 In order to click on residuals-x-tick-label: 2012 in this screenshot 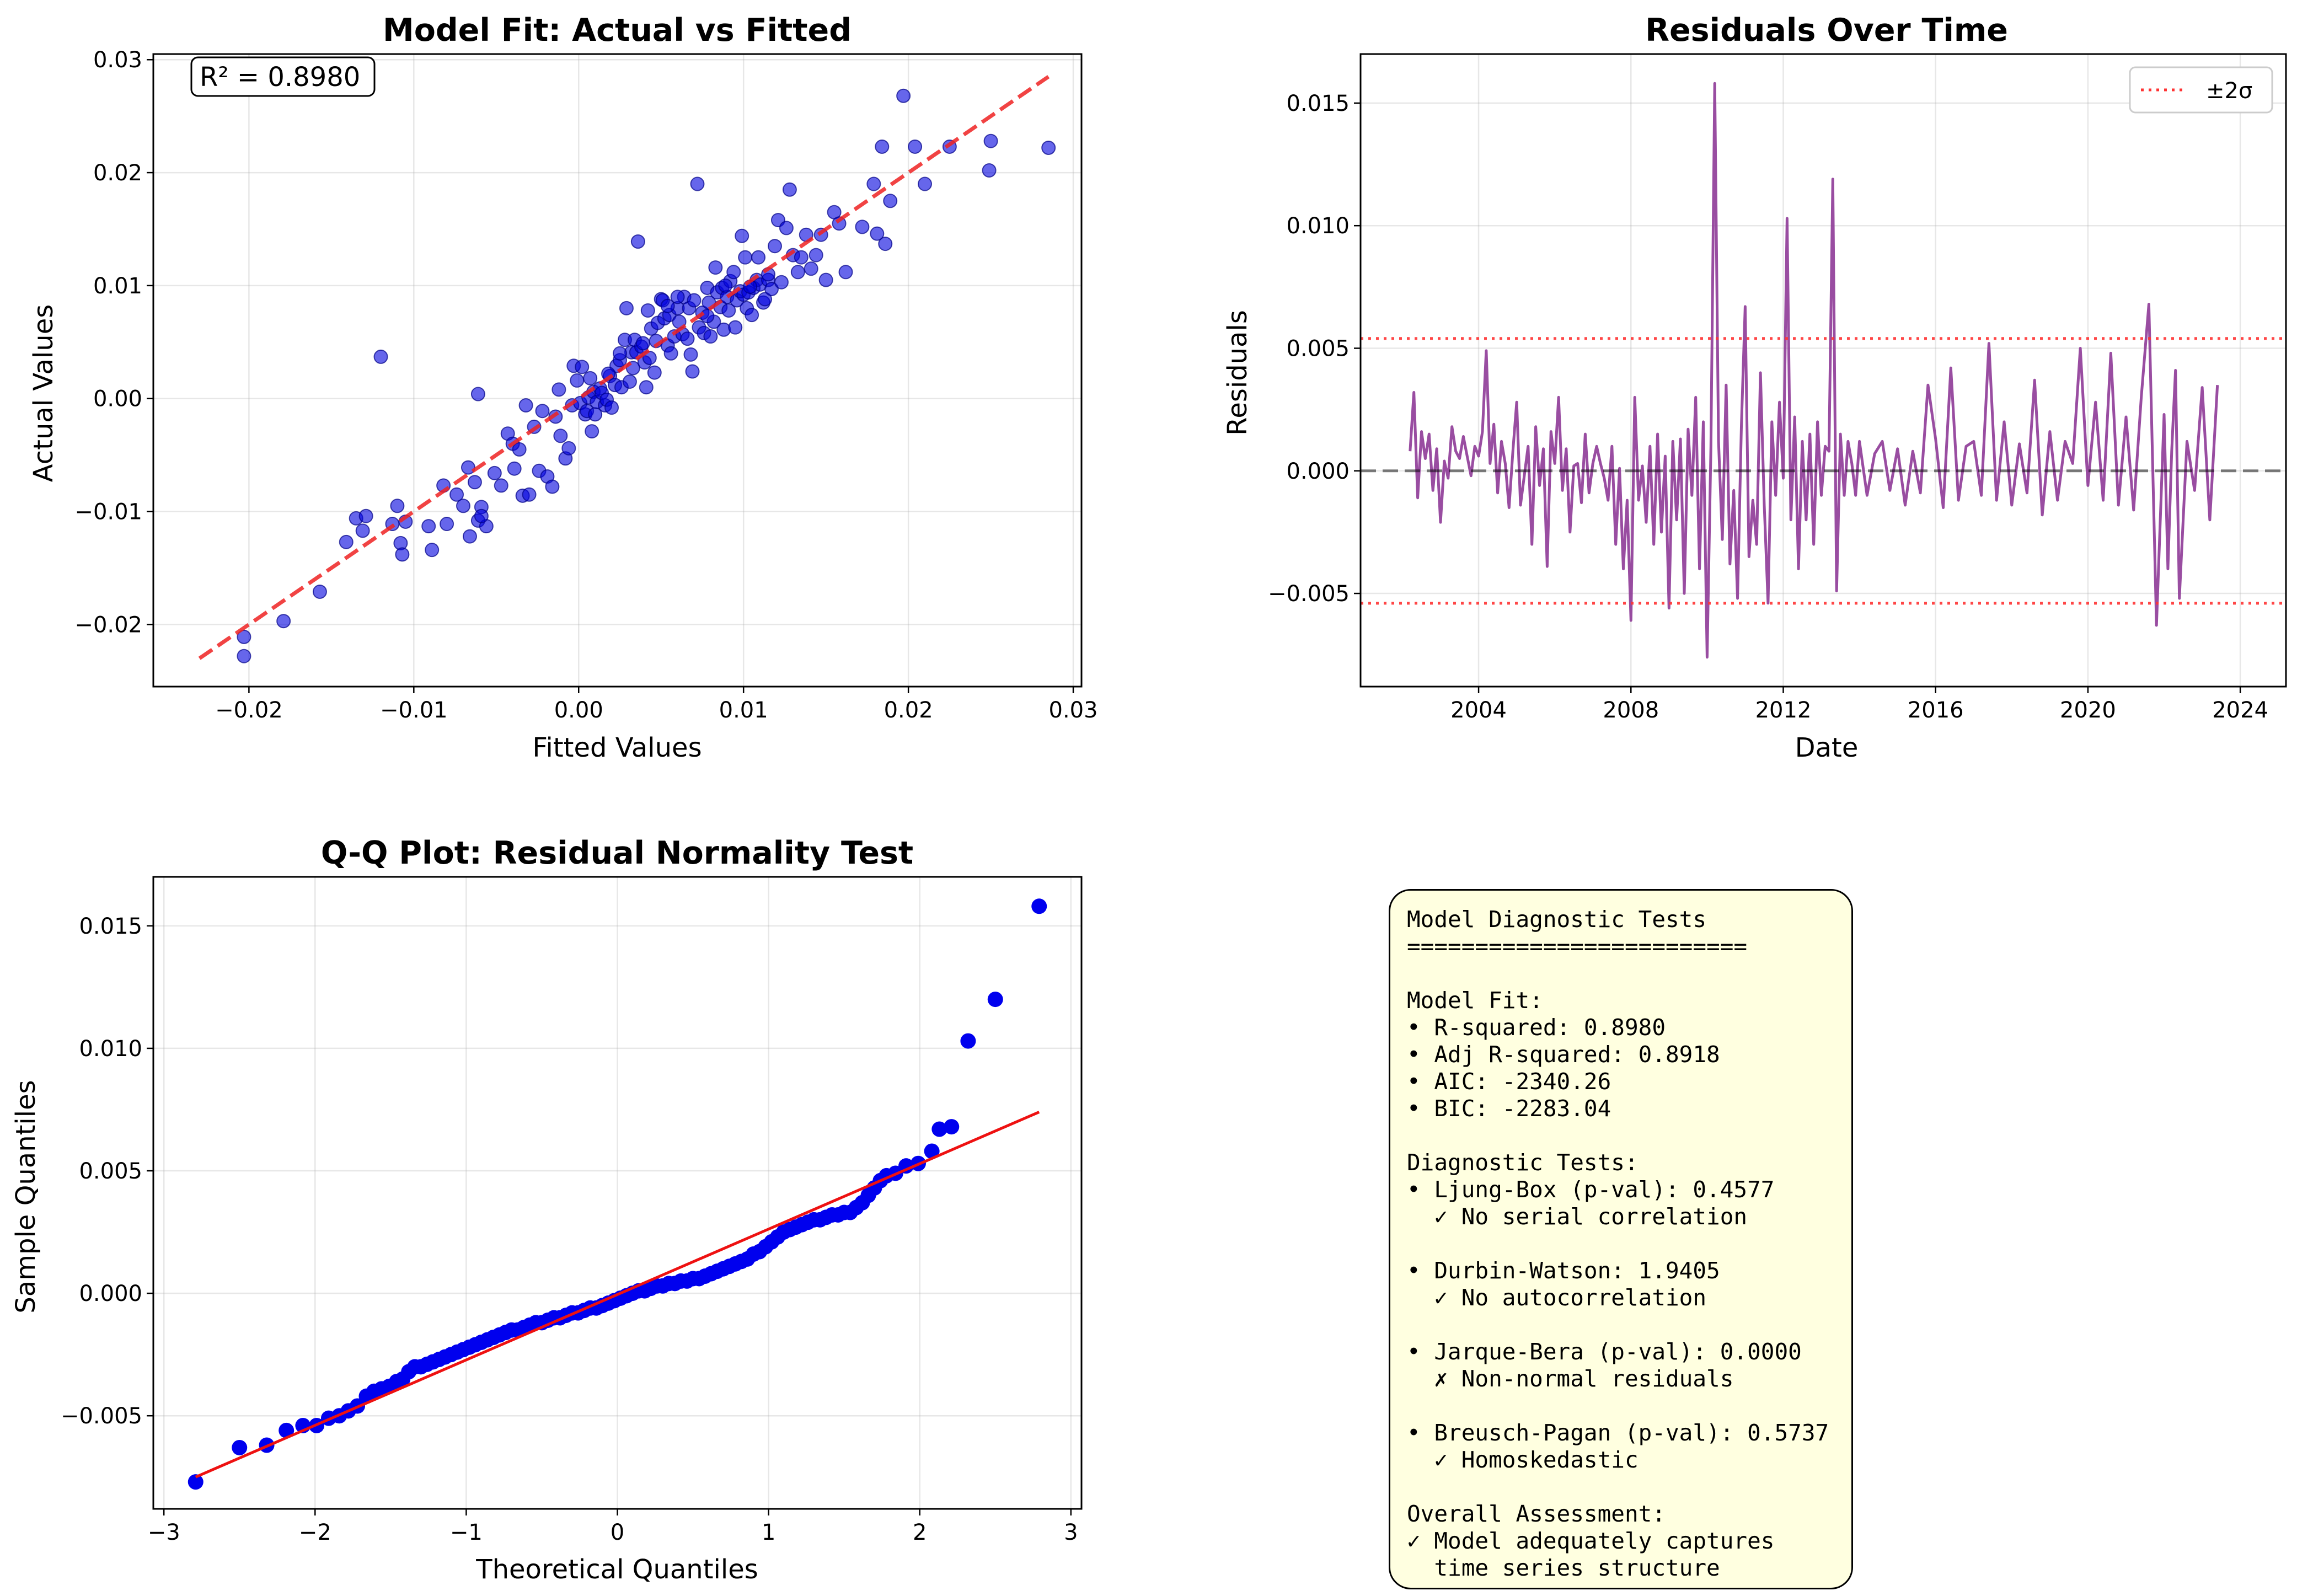, I will do `click(1783, 710)`.